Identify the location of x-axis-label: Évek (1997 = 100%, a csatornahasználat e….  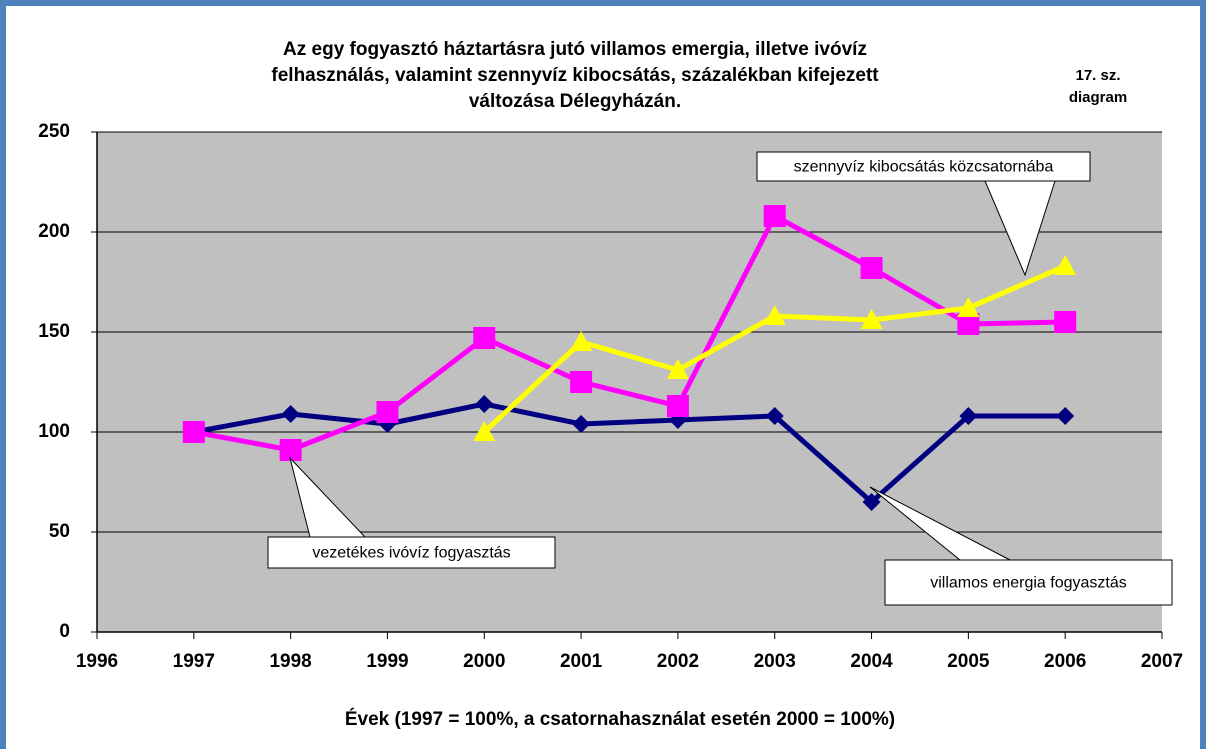
(620, 719).